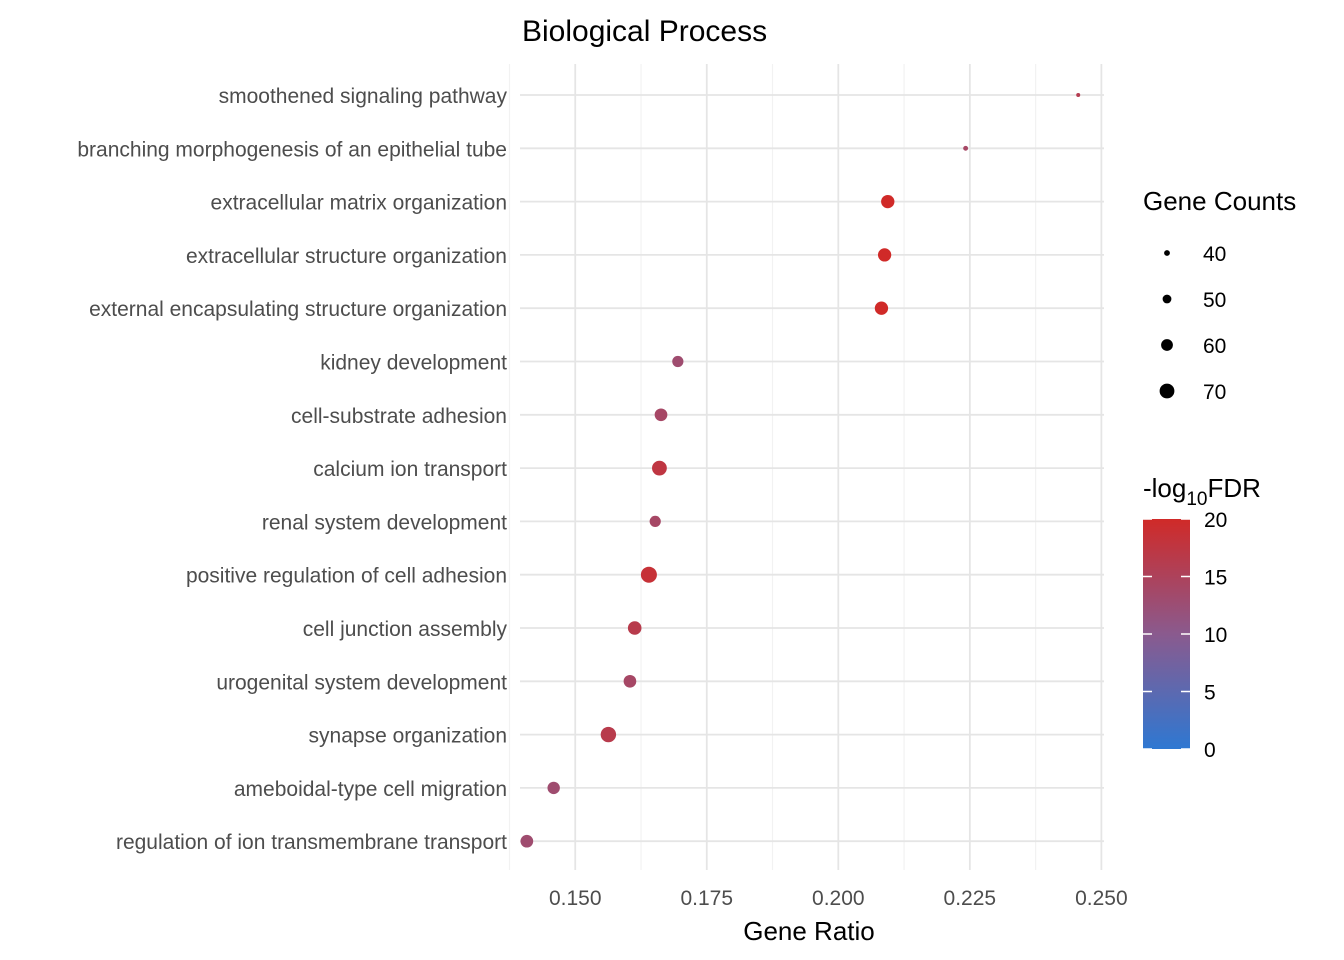 The image size is (1344, 960). I want to click on size-legend-label: 50, so click(1214, 300).